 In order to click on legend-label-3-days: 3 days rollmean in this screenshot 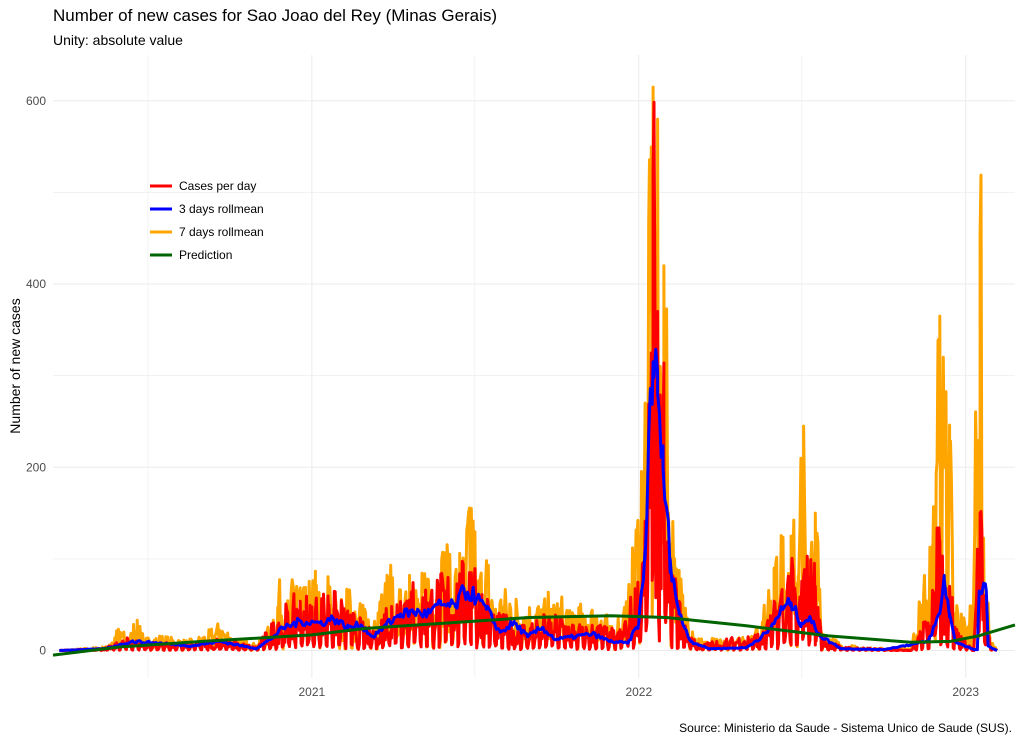, I will do `click(221, 209)`.